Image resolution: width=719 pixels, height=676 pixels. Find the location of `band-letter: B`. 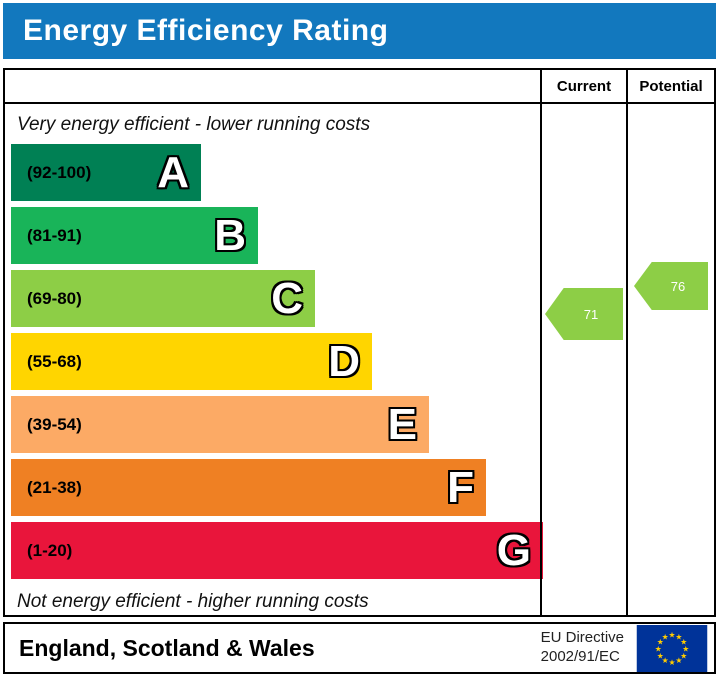

band-letter: B is located at coordinates (230, 235).